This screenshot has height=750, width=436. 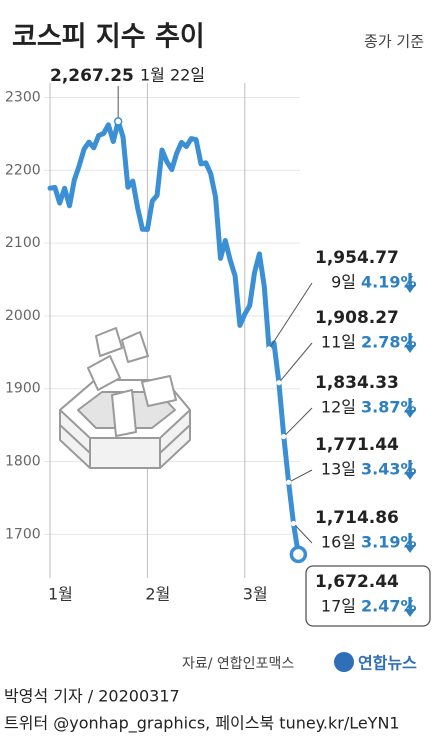 I want to click on value-label: 1,908.27, so click(x=357, y=318).